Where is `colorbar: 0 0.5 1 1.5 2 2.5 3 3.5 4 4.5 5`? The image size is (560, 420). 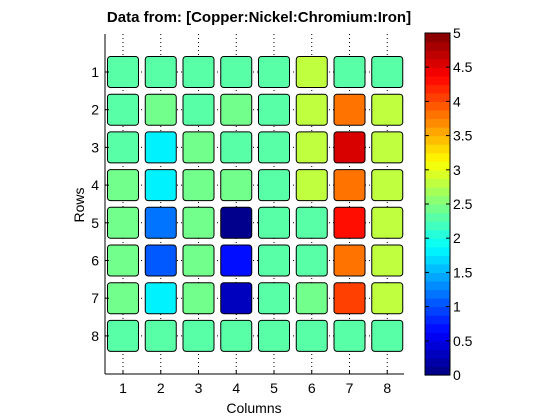 colorbar: 0 0.5 1 1.5 2 2.5 3 3.5 4 4.5 5 is located at coordinates (448, 204).